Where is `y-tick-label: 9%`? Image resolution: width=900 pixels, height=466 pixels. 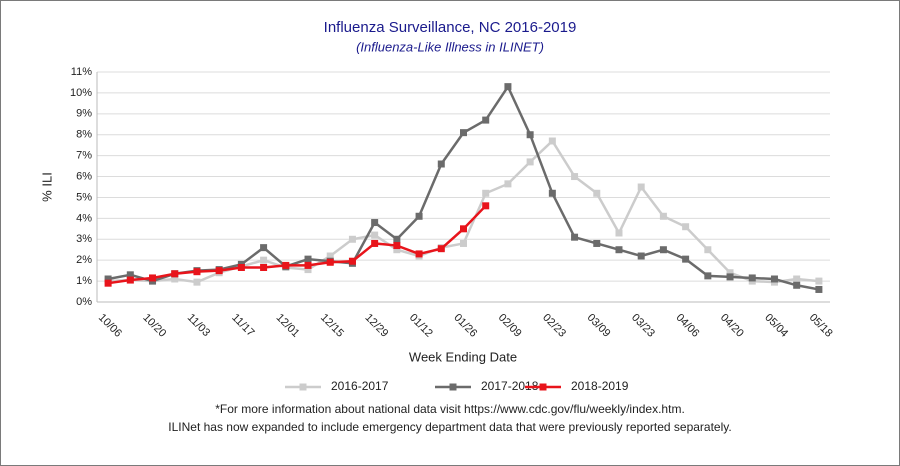 y-tick-label: 9% is located at coordinates (84, 114).